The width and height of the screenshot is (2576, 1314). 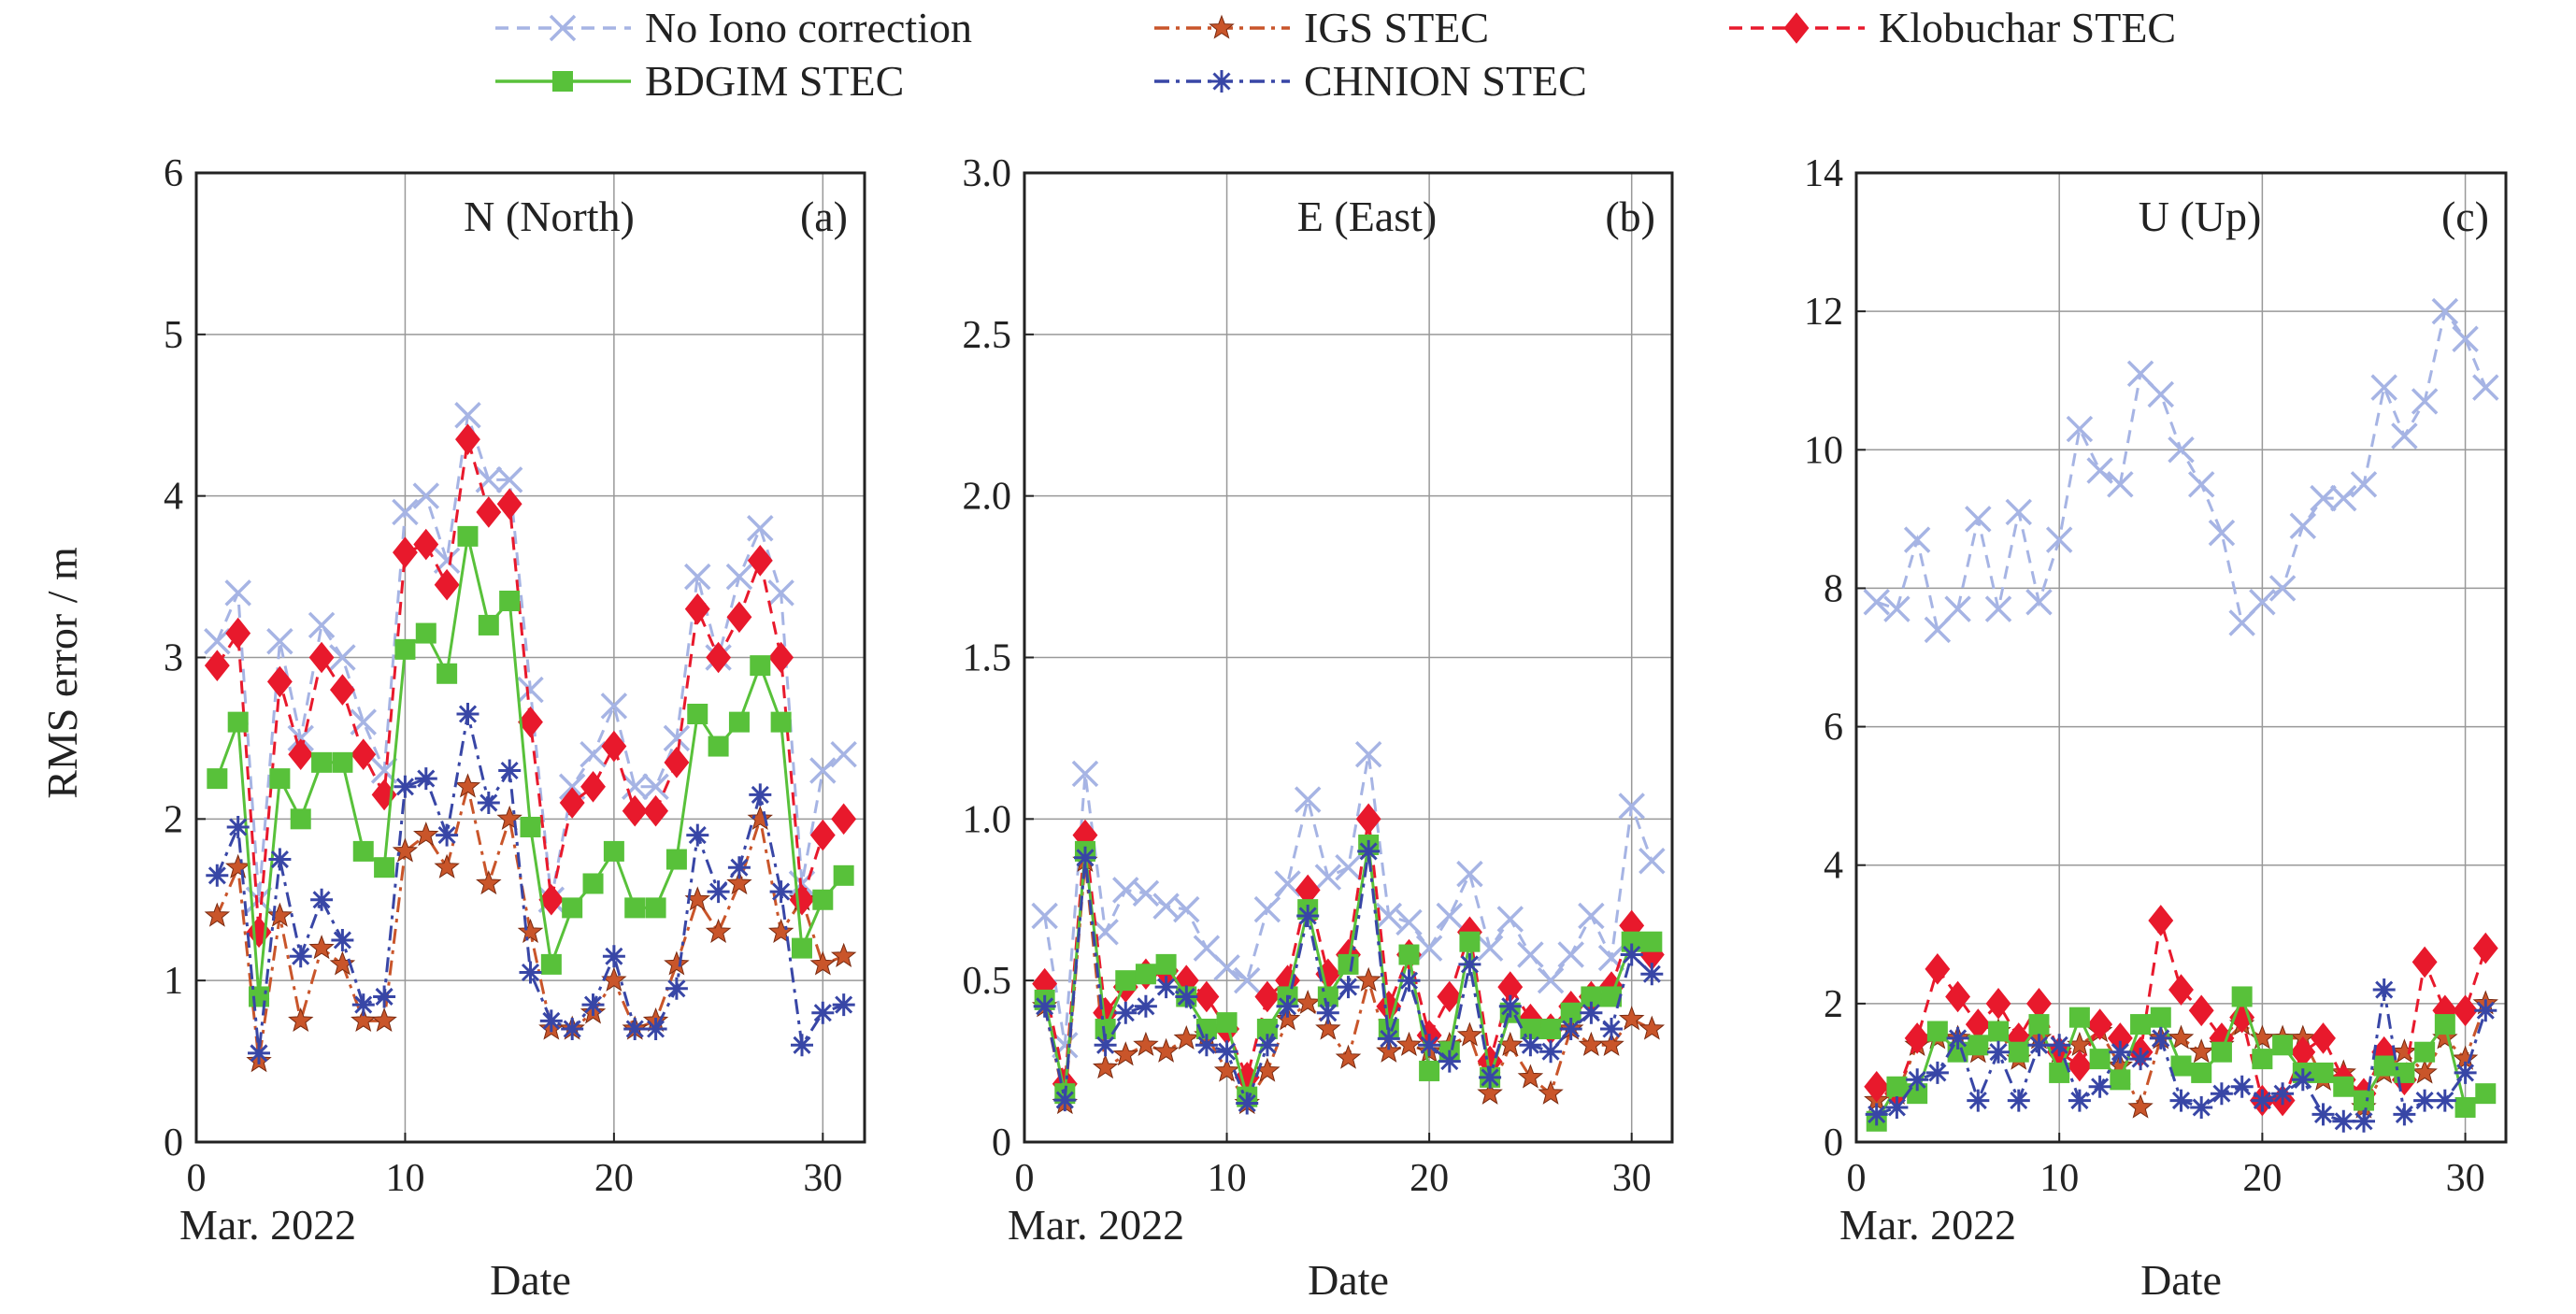 What do you see at coordinates (2027, 27) in the screenshot?
I see `legend-label-klob: Klobuchar STEC` at bounding box center [2027, 27].